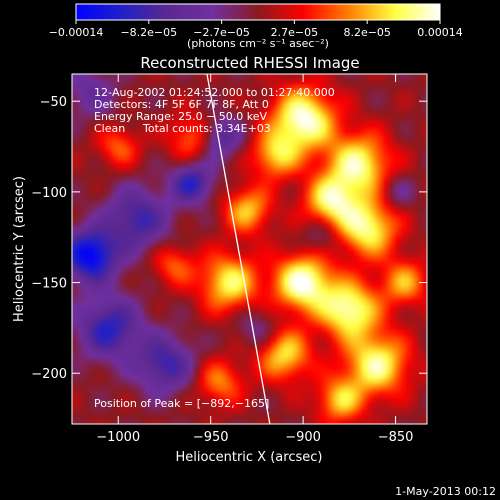 This screenshot has height=500, width=500. I want to click on annotation-energy: Energy Range: 25.0 − 50.0 keV, so click(181, 116).